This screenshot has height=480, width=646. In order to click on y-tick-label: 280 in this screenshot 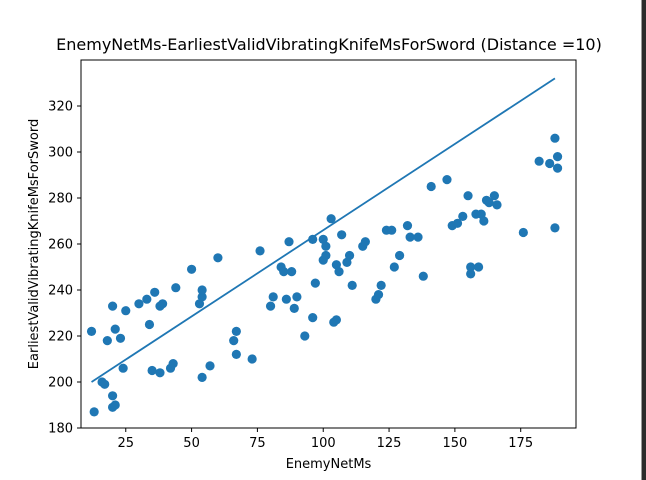, I will do `click(60, 199)`.